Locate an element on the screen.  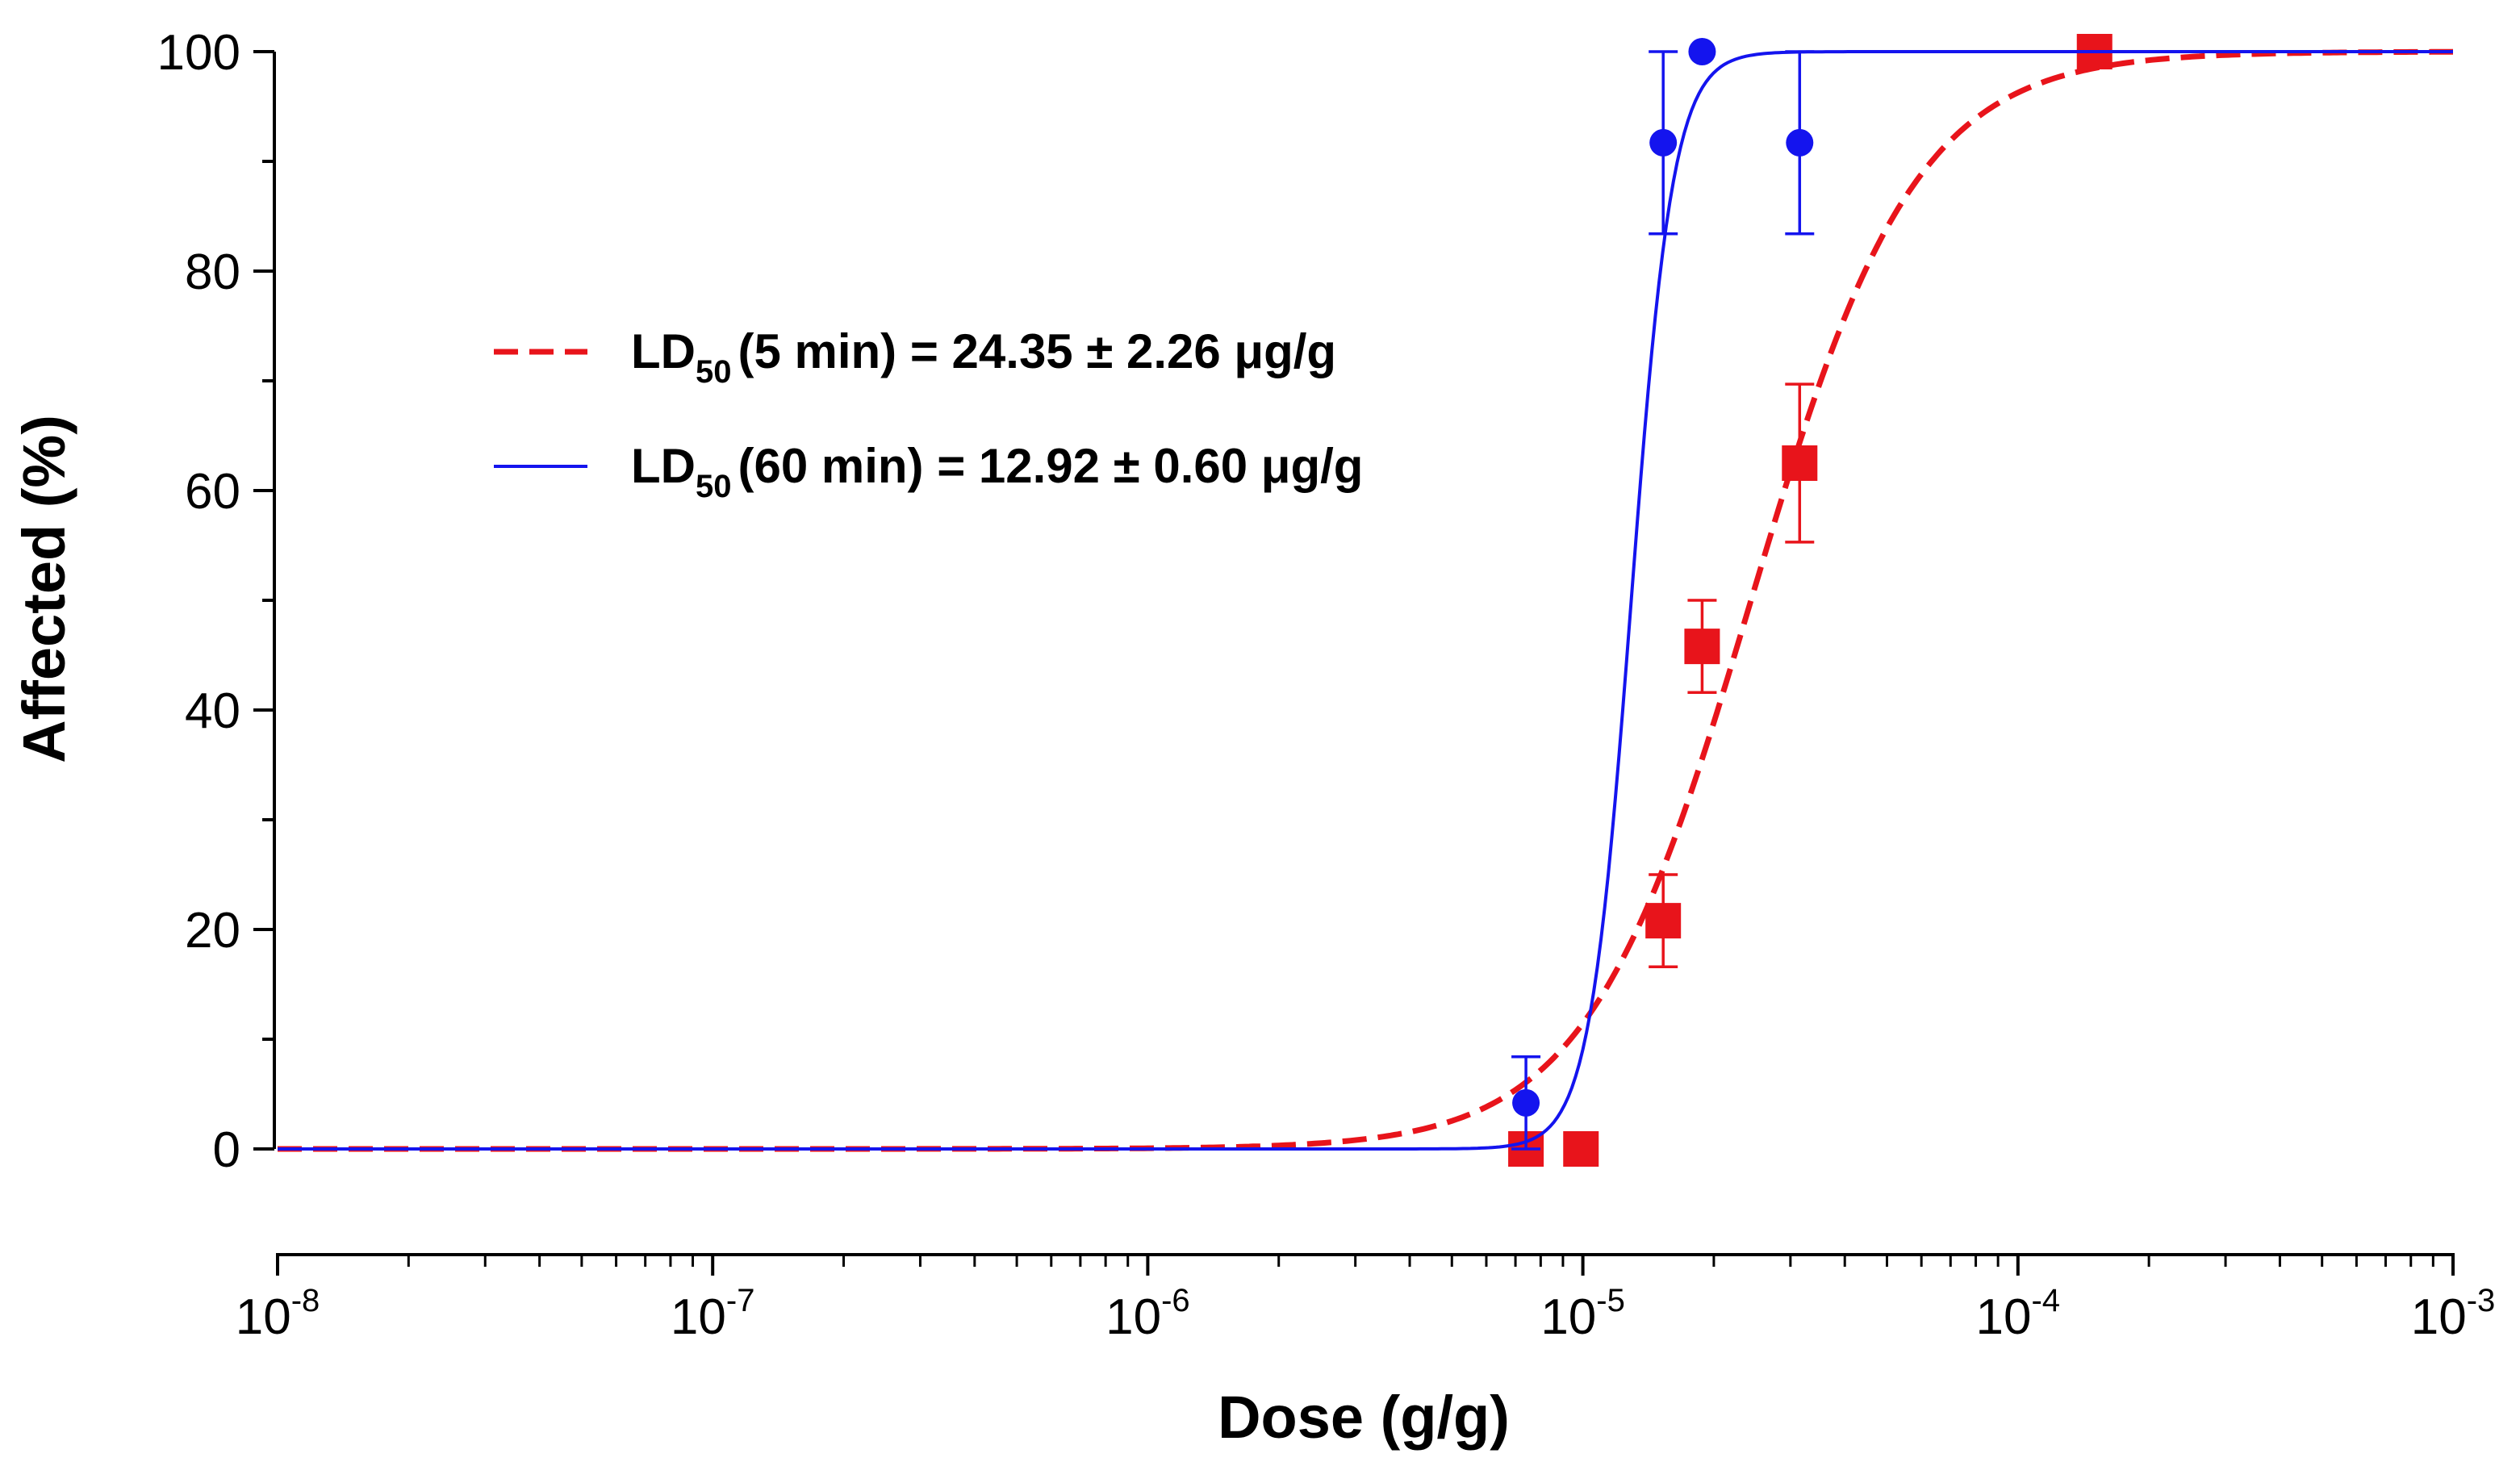
legend-entry: LD50 (5 min) = 24.35 ± 2.26 μg/g is located at coordinates (915, 357).